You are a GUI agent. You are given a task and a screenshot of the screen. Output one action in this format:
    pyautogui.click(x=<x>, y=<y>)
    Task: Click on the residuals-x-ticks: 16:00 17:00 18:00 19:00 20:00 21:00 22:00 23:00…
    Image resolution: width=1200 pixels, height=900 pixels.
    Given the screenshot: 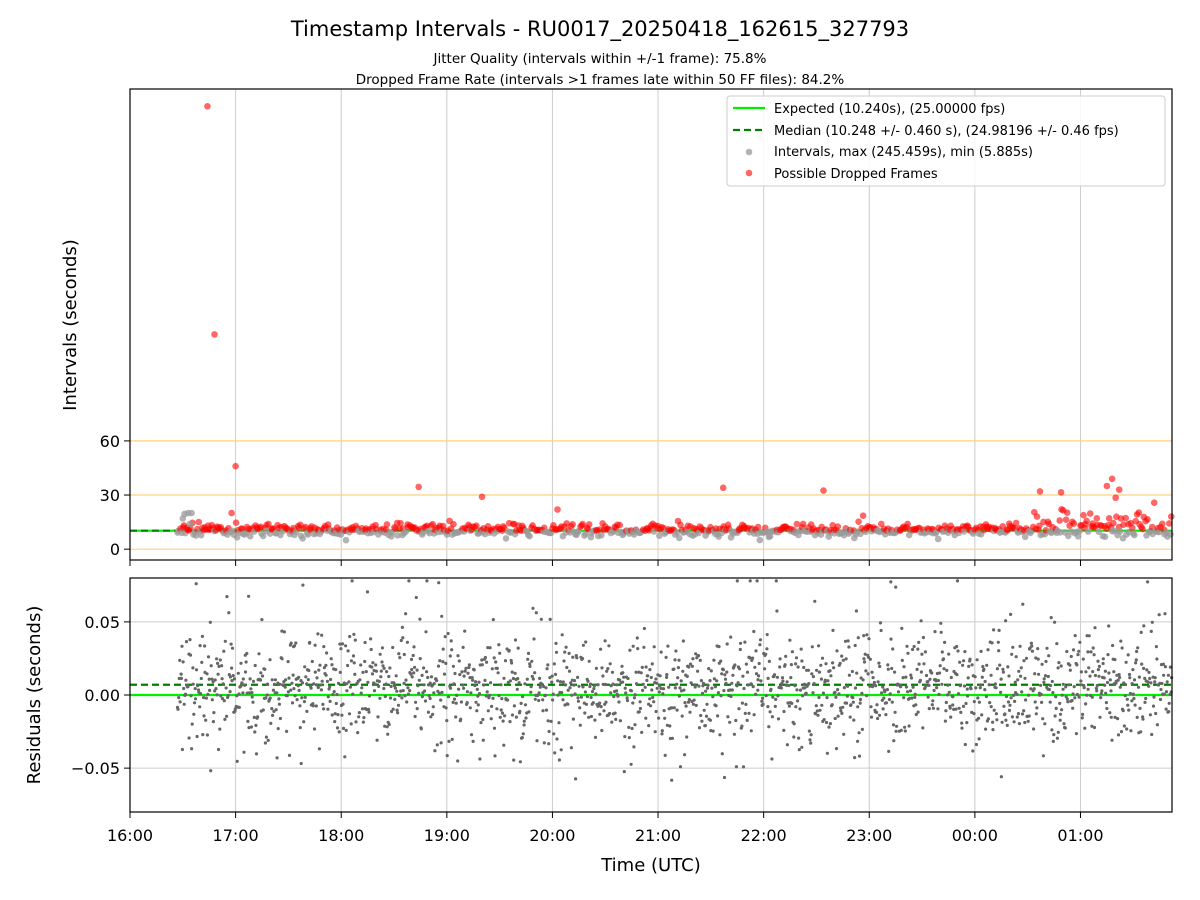 What is the action you would take?
    pyautogui.click(x=605, y=828)
    